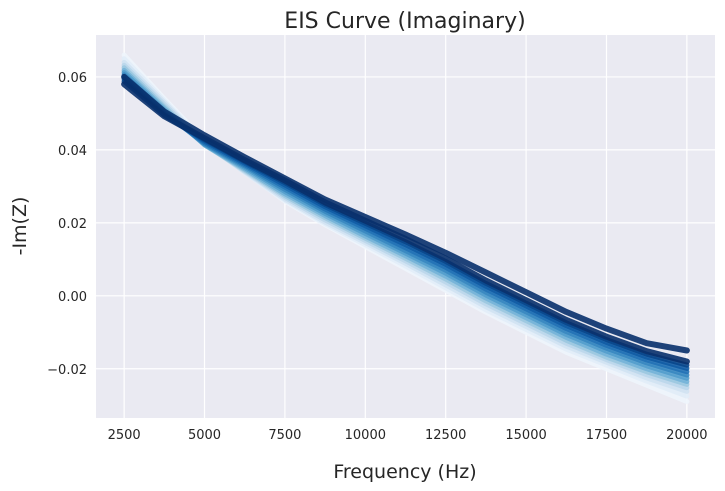  I want to click on x-tick-labels: 2500 5000 7500 10000 12500 15000 17500 20000, so click(408, 435).